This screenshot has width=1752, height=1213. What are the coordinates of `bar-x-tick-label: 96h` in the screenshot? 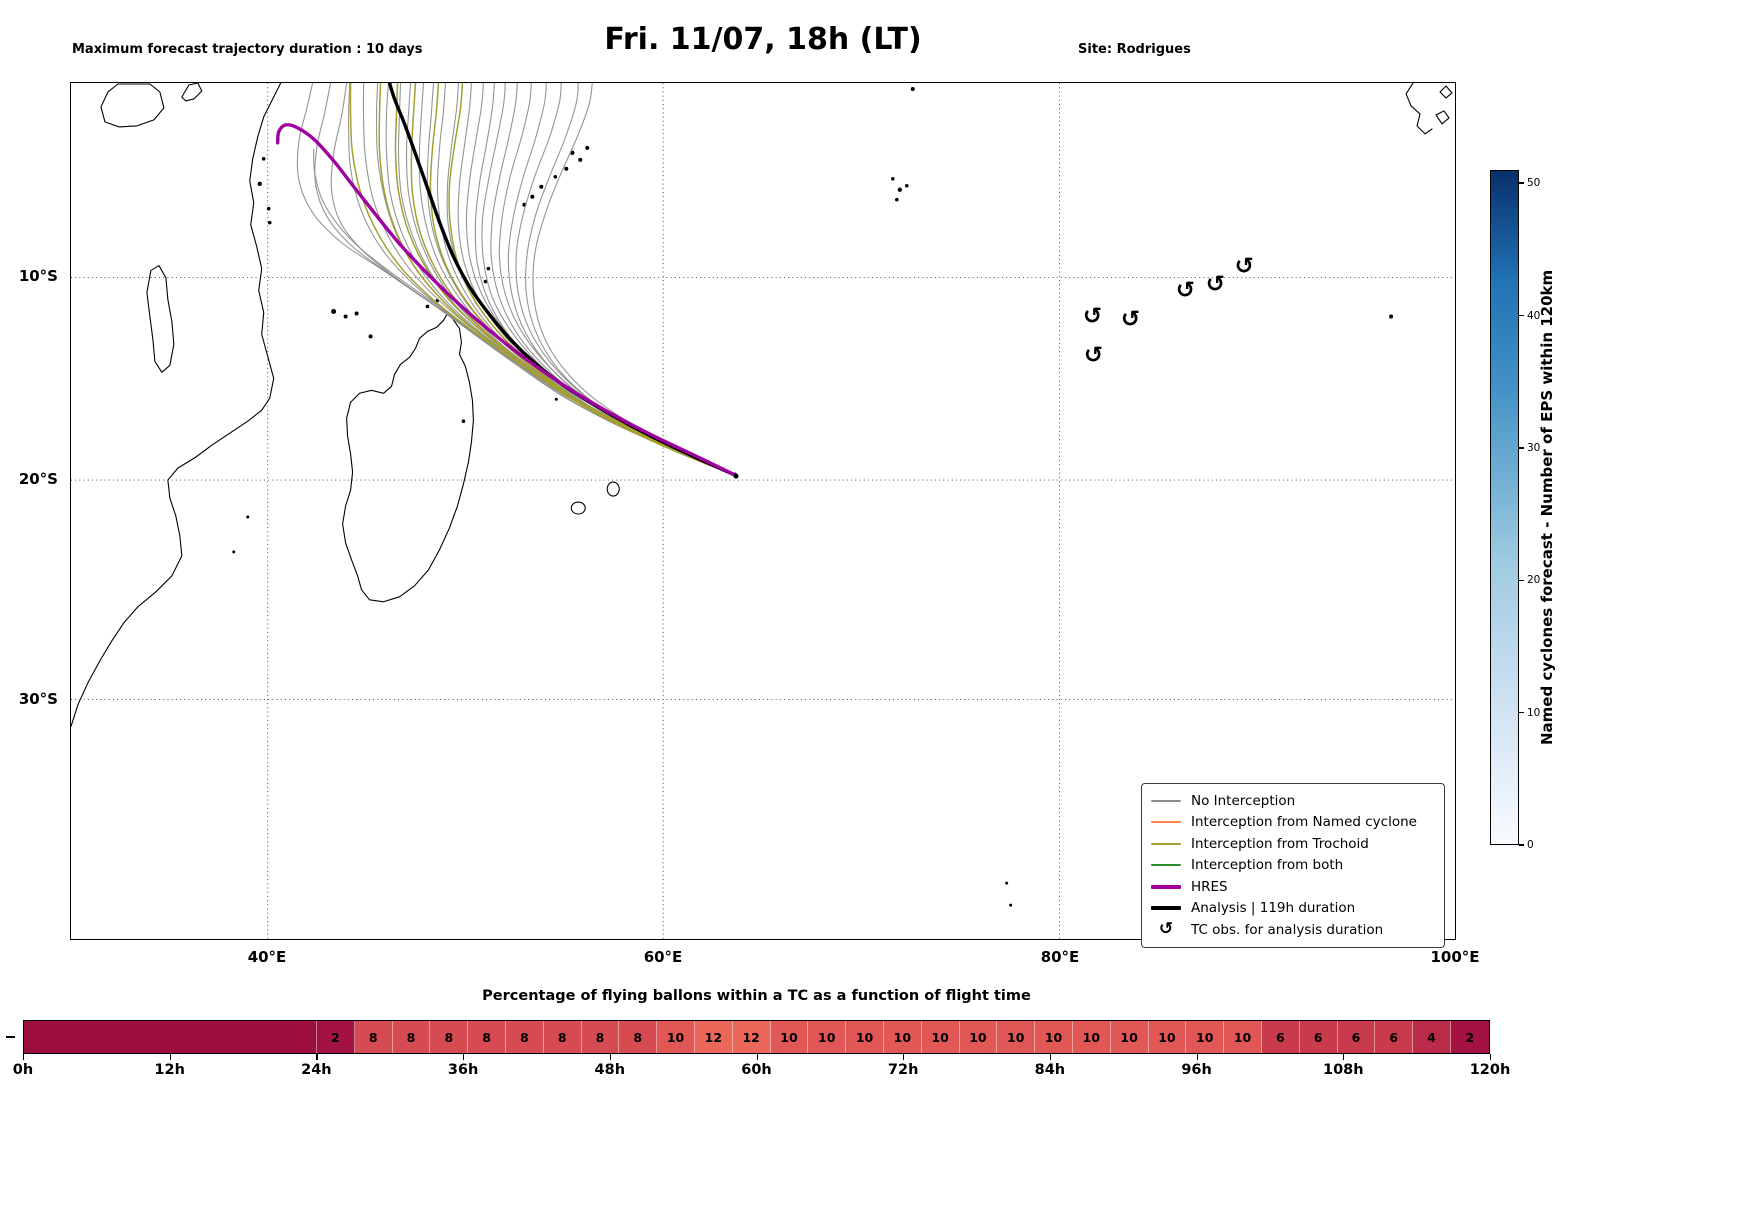 It's located at (1196, 1070).